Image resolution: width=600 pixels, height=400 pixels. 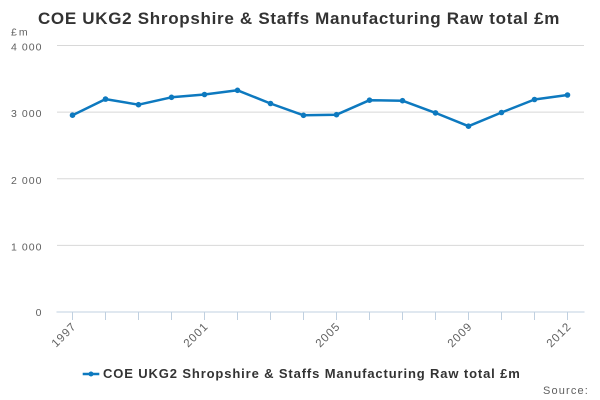 What do you see at coordinates (27, 114) in the screenshot?
I see `svg-text: 3 000` at bounding box center [27, 114].